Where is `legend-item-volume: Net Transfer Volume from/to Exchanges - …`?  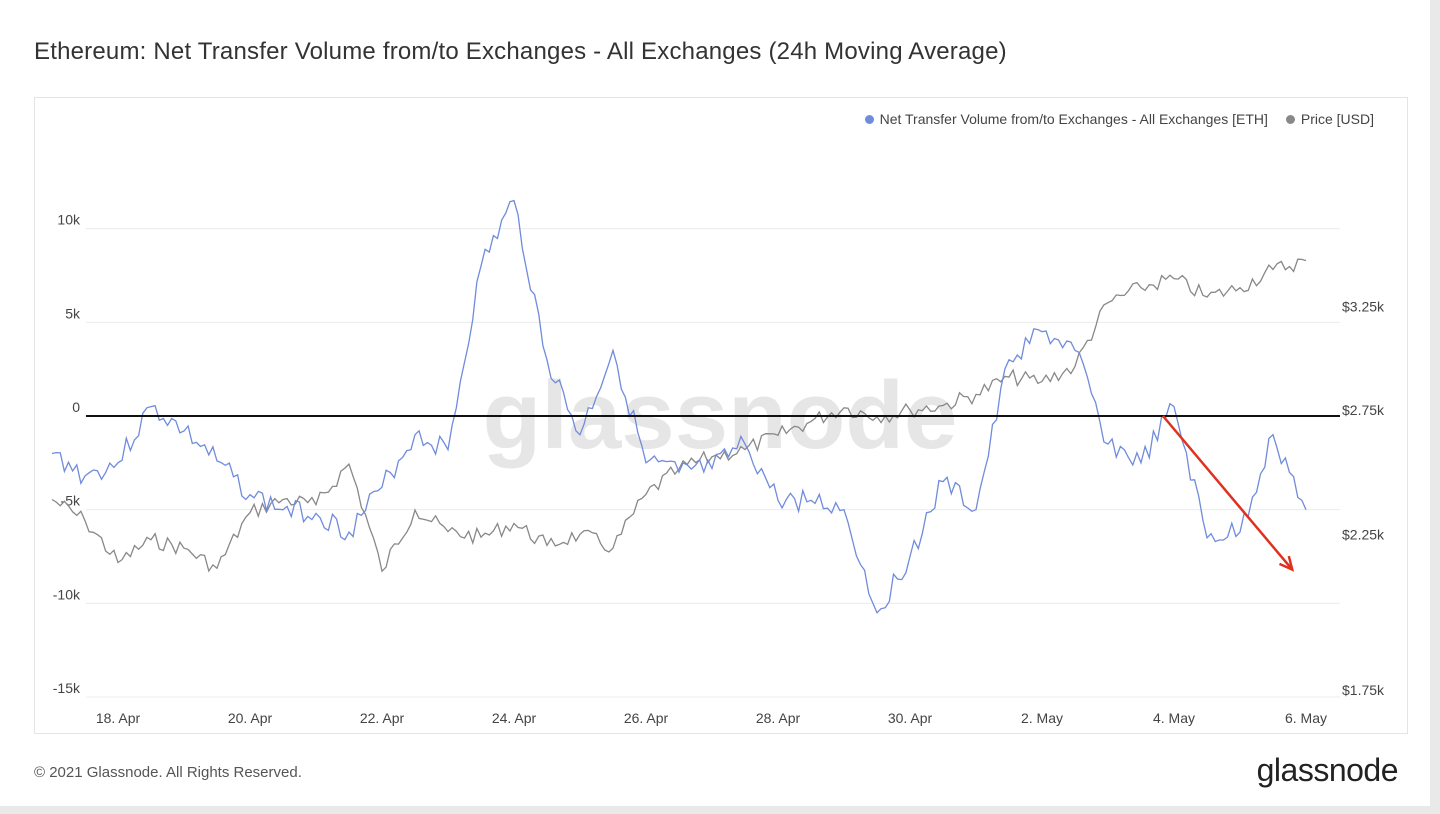 legend-item-volume: Net Transfer Volume from/to Exchanges - … is located at coordinates (1066, 119).